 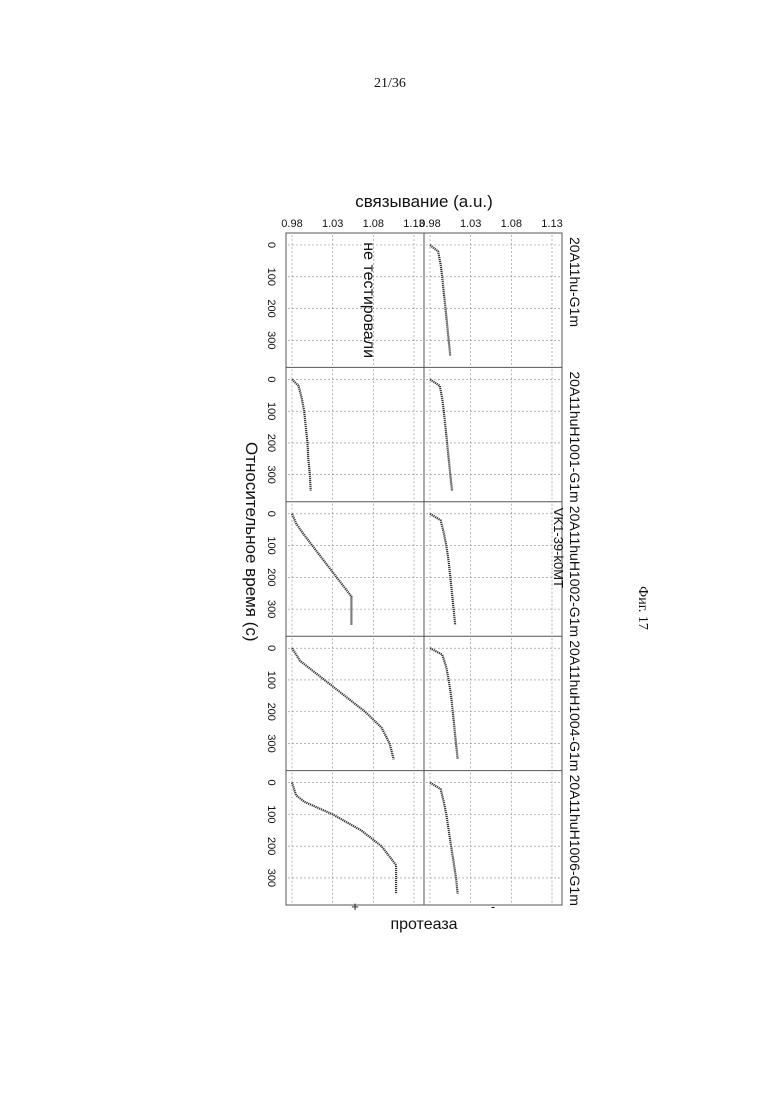 What do you see at coordinates (575, 705) in the screenshot?
I see `column-label: 20A11huH1004-G1m` at bounding box center [575, 705].